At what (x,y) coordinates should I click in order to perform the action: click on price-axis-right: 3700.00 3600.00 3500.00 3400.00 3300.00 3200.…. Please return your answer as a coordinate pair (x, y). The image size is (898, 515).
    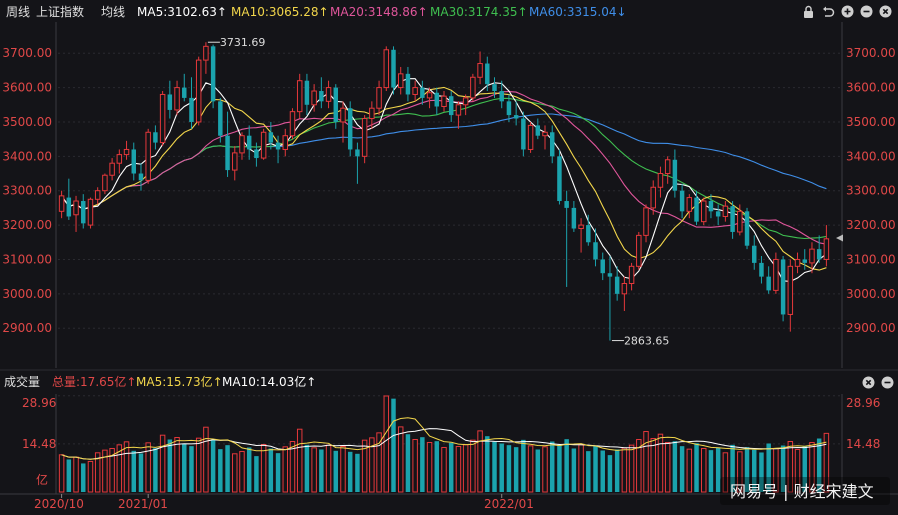
    Looking at the image, I should click on (871, 190).